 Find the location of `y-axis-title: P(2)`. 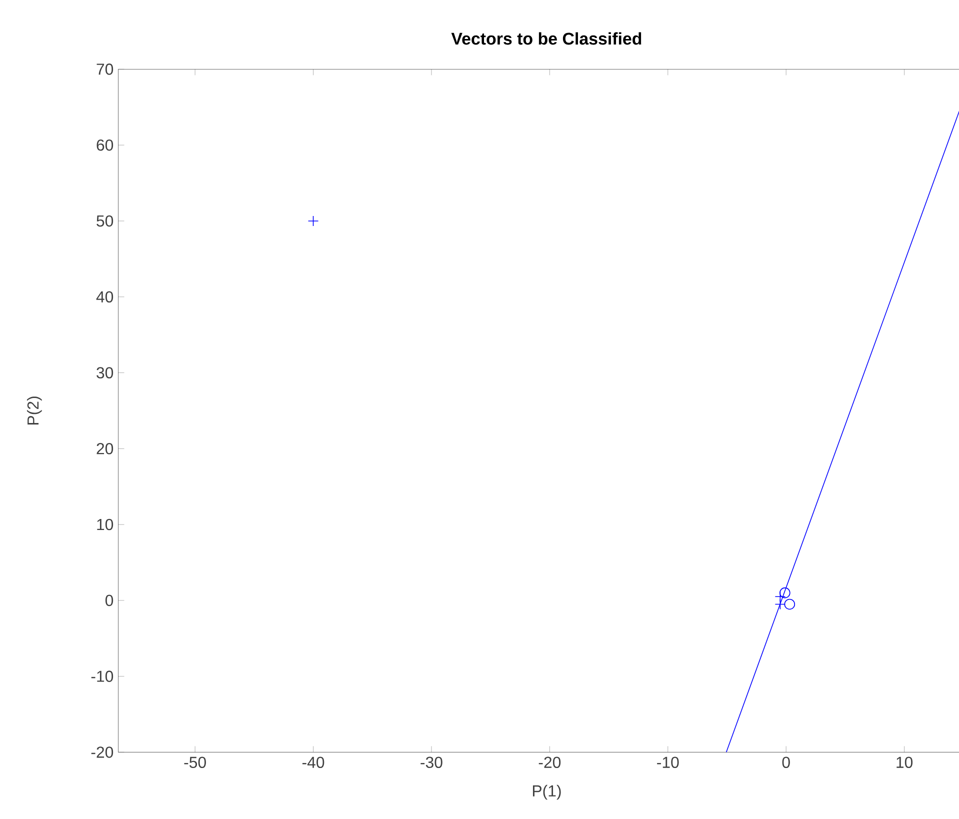

y-axis-title: P(2) is located at coordinates (34, 410).